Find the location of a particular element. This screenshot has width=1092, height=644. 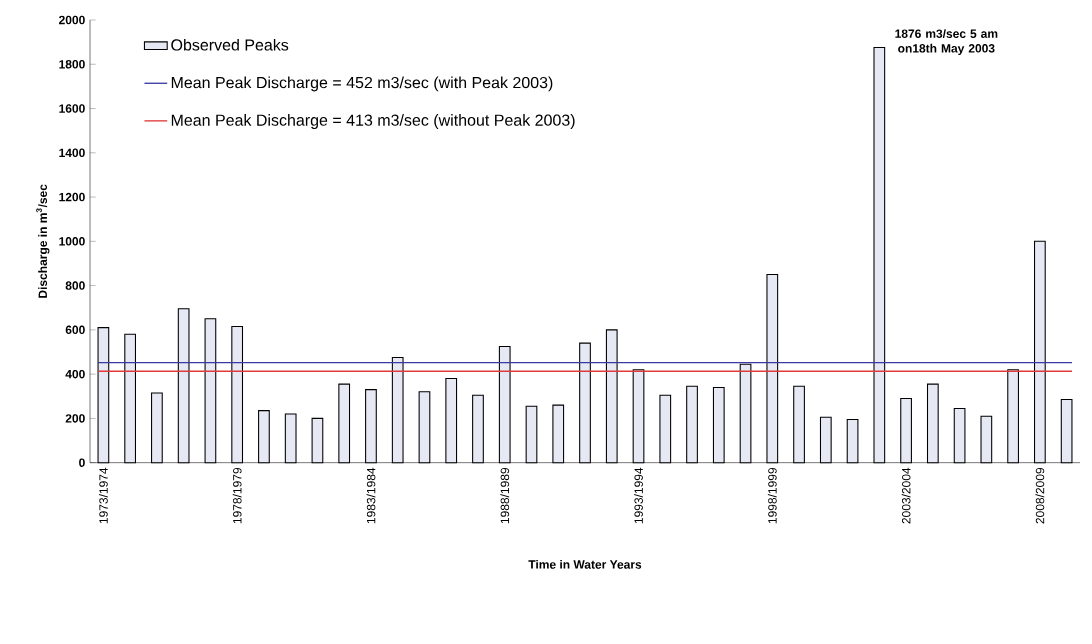

legend-label: Mean Peak Discharge = 452 m3/sec (with Peak 2003) is located at coordinates (362, 84).